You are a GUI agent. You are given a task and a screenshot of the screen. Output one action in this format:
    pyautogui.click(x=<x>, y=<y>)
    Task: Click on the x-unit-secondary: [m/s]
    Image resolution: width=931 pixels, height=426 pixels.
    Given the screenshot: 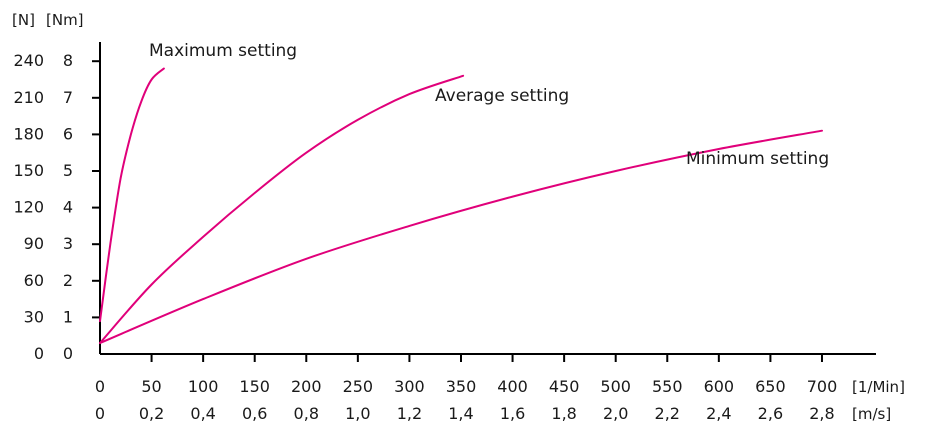 What is the action you would take?
    pyautogui.click(x=871, y=414)
    